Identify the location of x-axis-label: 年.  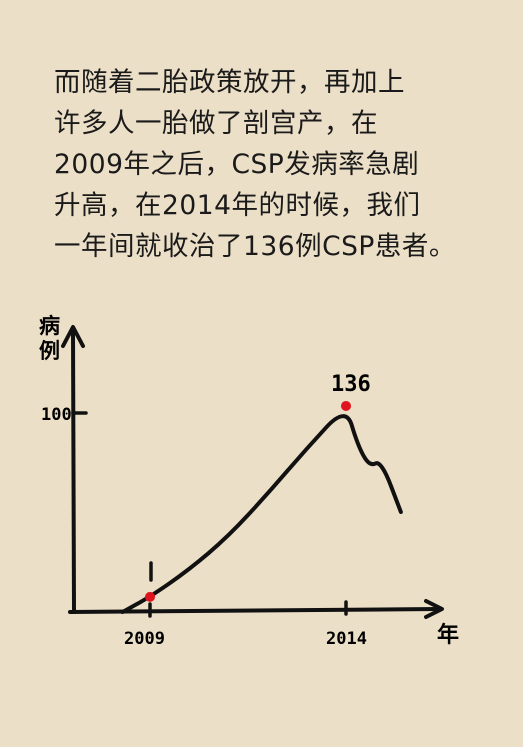
(448, 635).